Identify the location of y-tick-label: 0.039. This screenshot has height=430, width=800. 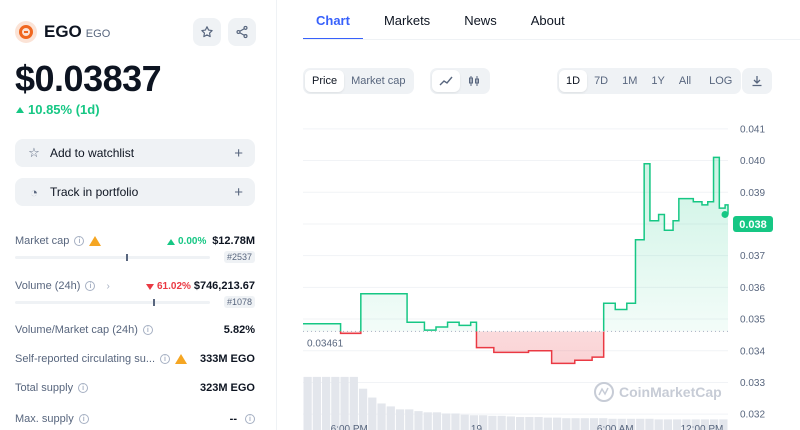
(752, 193).